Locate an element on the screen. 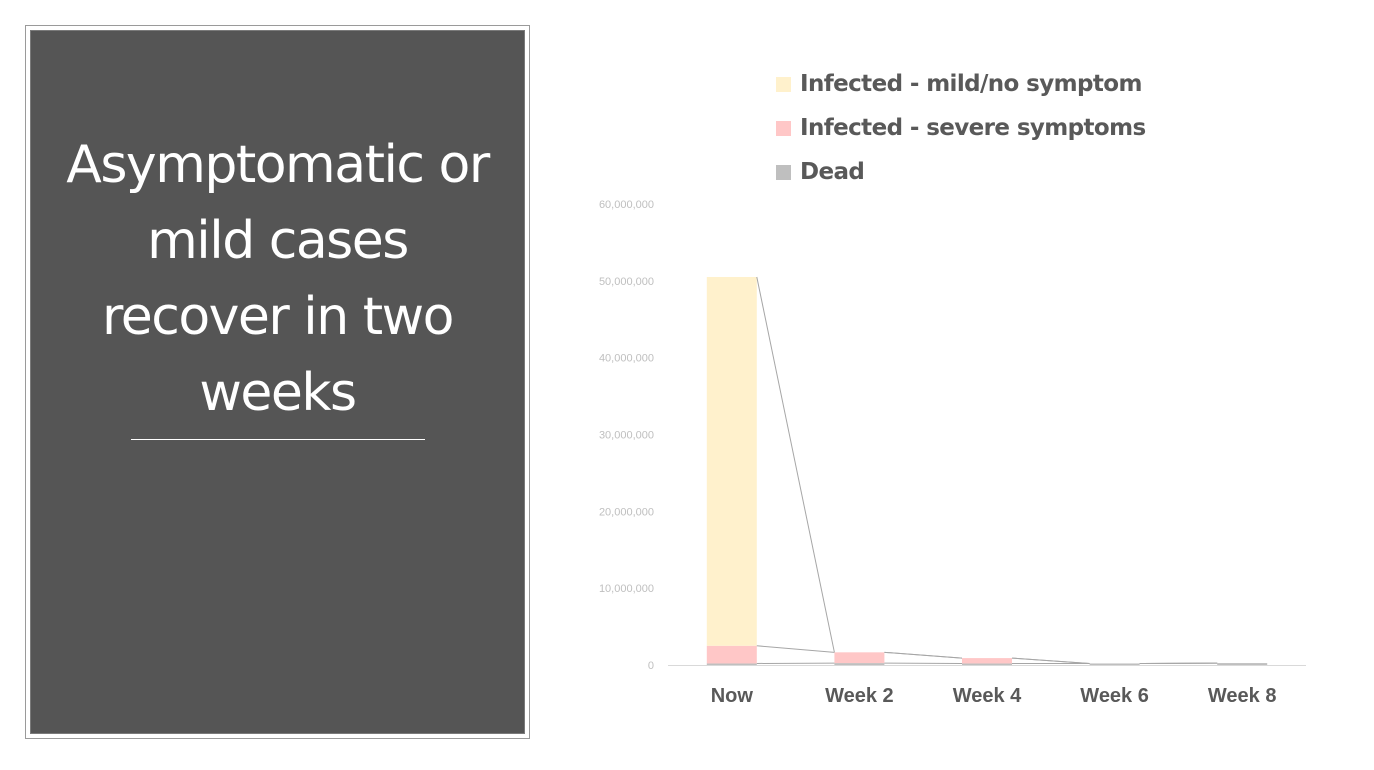 The height and width of the screenshot is (770, 1374). y-tick-label: 40,000,000 is located at coordinates (626, 359).